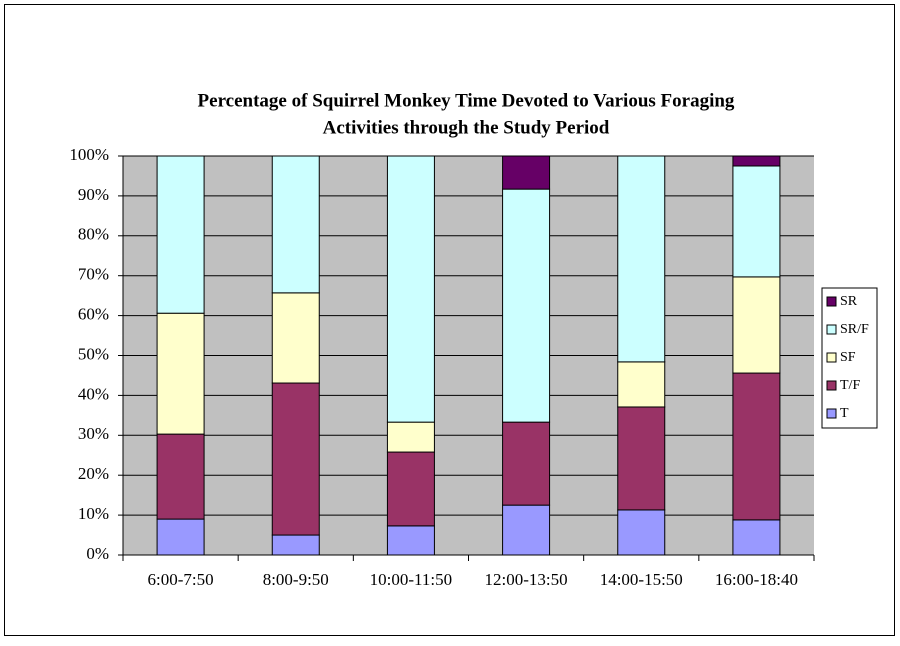 This screenshot has width=900, height=646. Describe the element at coordinates (93, 234) in the screenshot. I see `y-tick-label: 80%` at that location.